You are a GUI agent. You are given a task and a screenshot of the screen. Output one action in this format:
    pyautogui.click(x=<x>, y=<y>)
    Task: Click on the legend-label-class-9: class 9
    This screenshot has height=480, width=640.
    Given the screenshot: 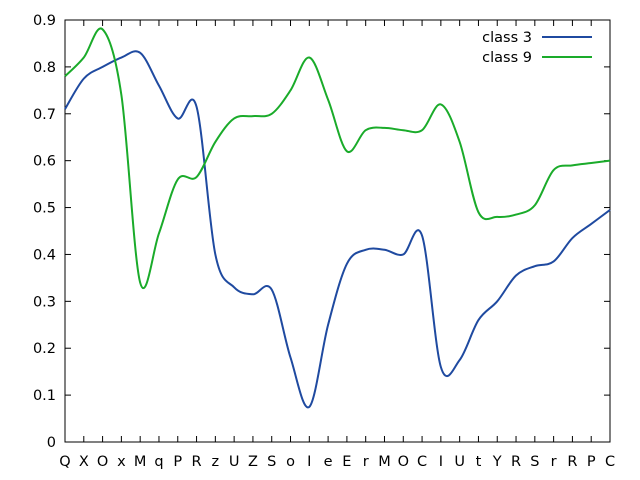 What is the action you would take?
    pyautogui.click(x=507, y=58)
    